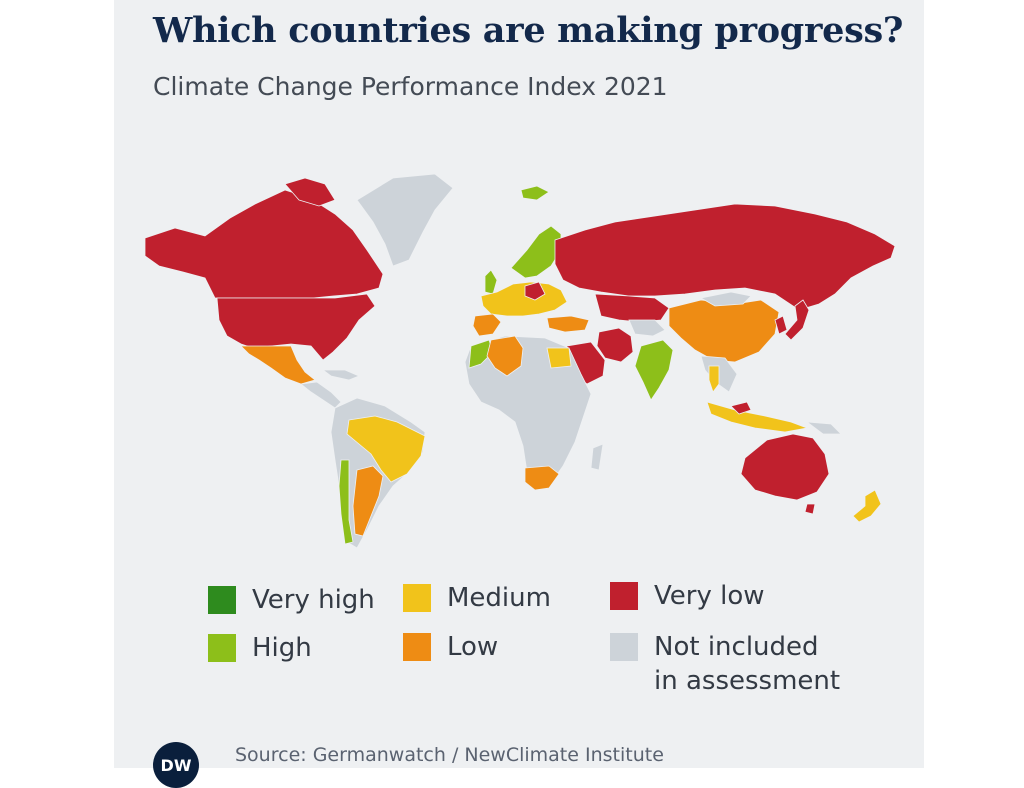 Image resolution: width=1024 pixels, height=788 pixels. I want to click on region-kazakhstan, so click(632, 308).